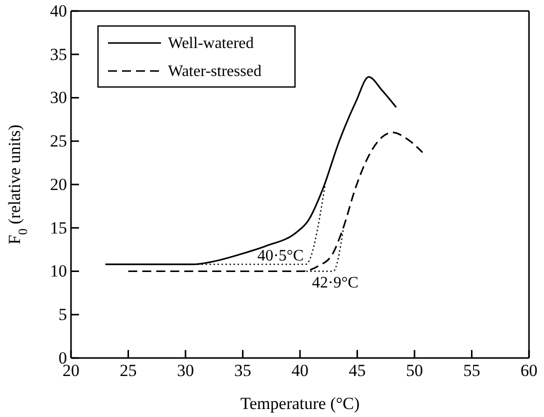  Describe the element at coordinates (128, 370) in the screenshot. I see `x-tick-label: 25` at that location.